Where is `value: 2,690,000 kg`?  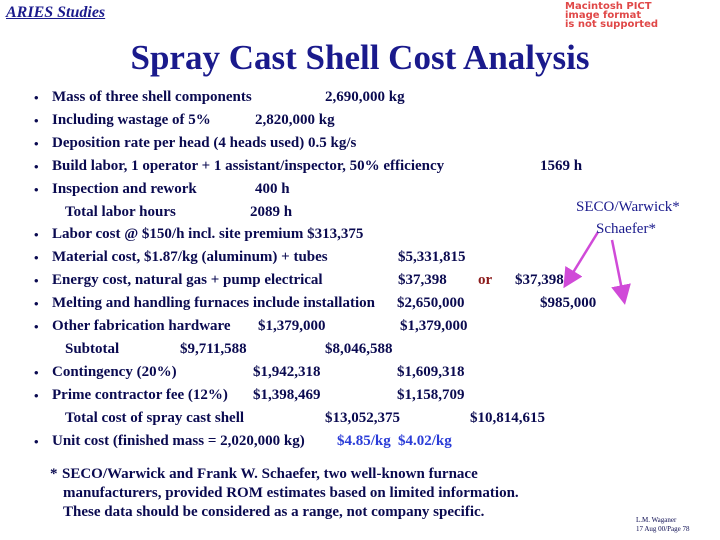
value: 2,690,000 kg is located at coordinates (365, 97).